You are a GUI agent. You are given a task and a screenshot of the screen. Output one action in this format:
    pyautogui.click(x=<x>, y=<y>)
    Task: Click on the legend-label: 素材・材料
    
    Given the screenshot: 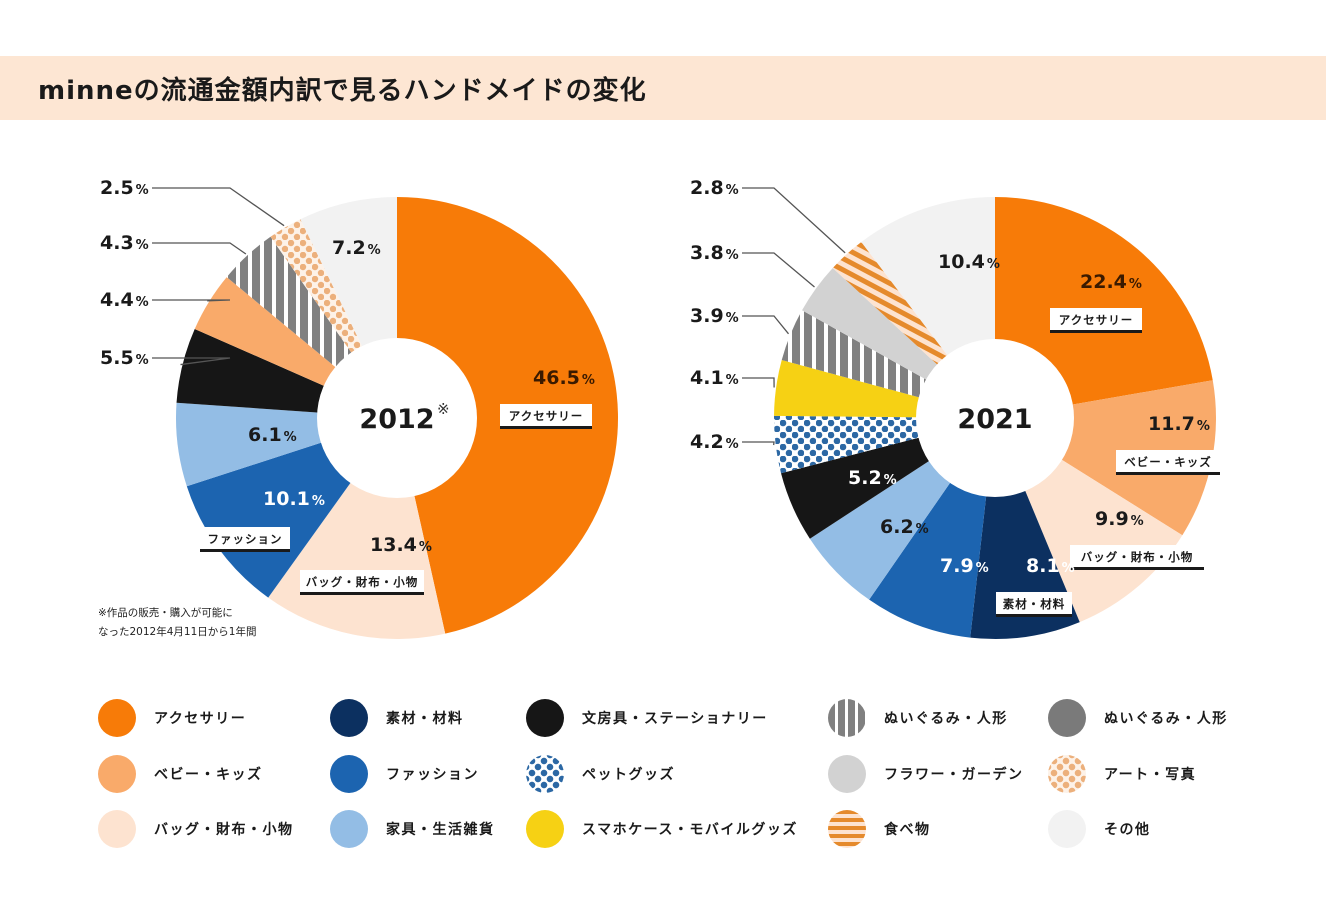 What is the action you would take?
    pyautogui.click(x=425, y=719)
    